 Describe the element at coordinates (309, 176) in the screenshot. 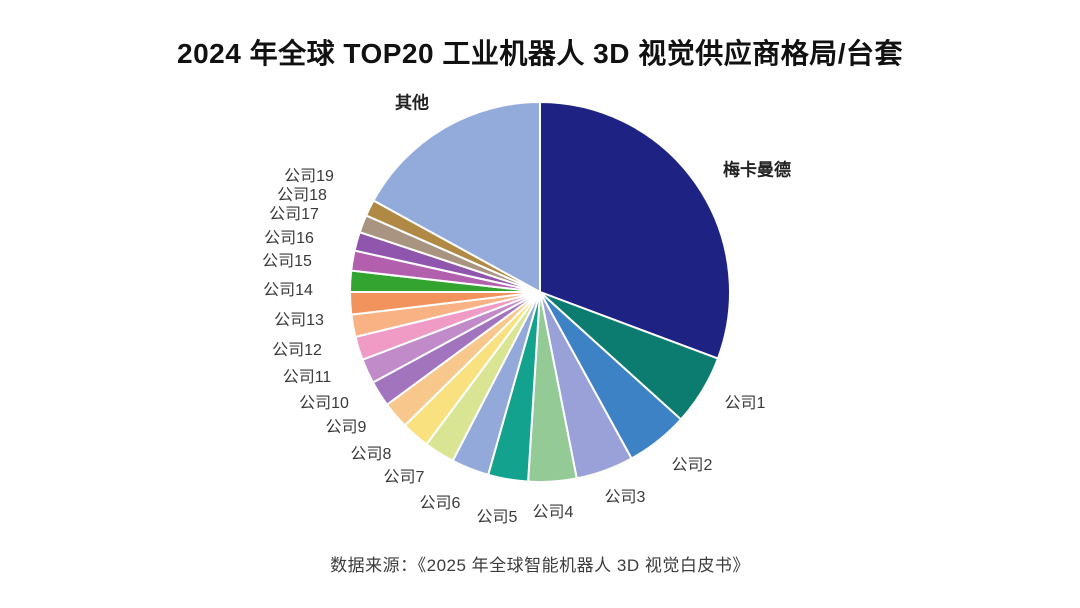

I see `slice-label-公司19: 公司19` at that location.